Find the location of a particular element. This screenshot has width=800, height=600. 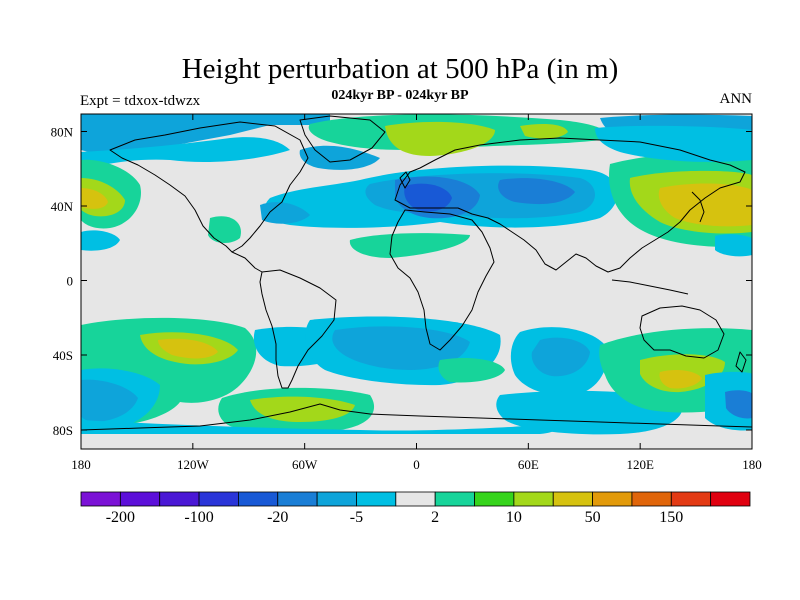

colorbar-label: -20 is located at coordinates (277, 517).